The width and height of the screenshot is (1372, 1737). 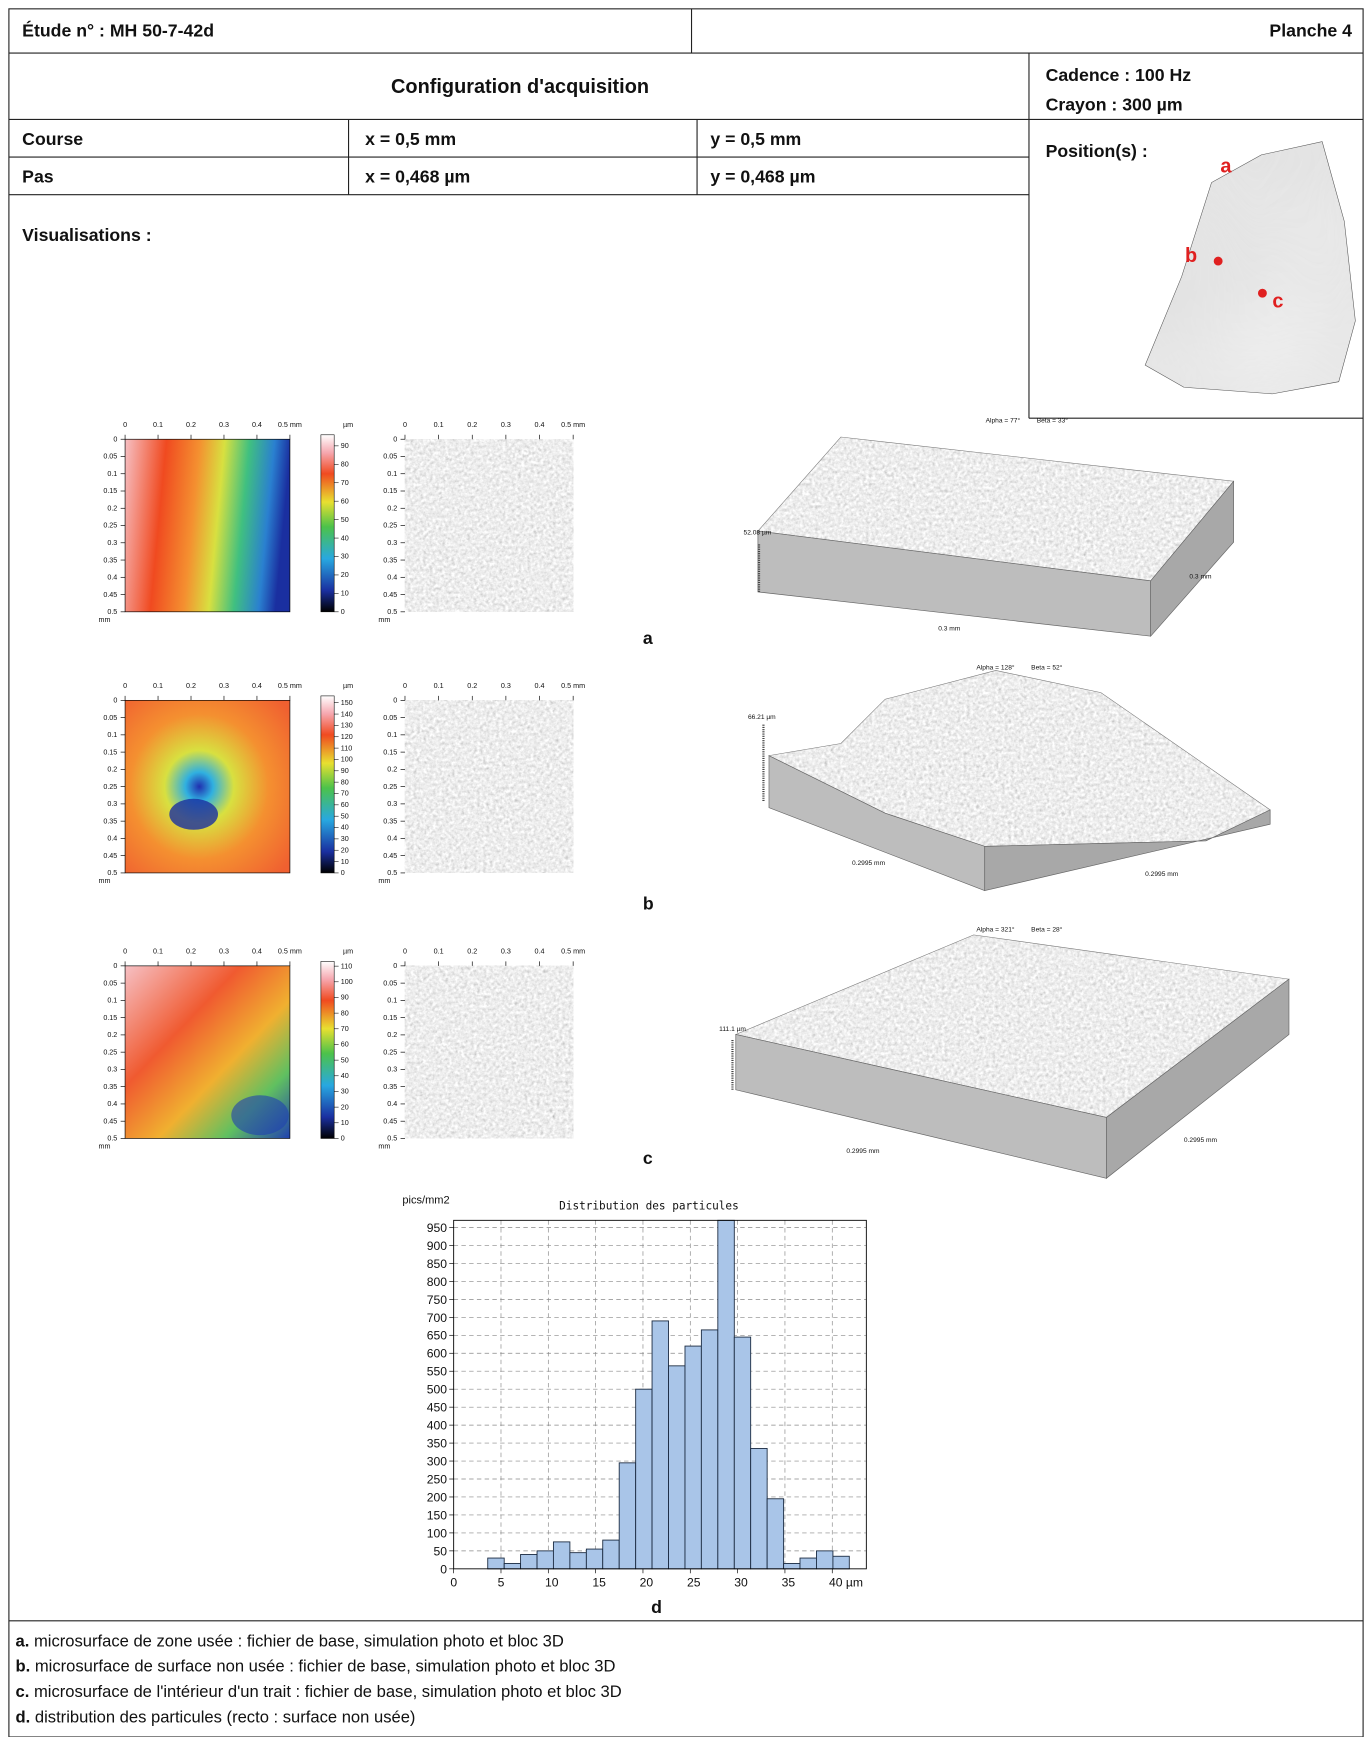 What do you see at coordinates (345, 997) in the screenshot?
I see `colorbar-tick-label: 90` at bounding box center [345, 997].